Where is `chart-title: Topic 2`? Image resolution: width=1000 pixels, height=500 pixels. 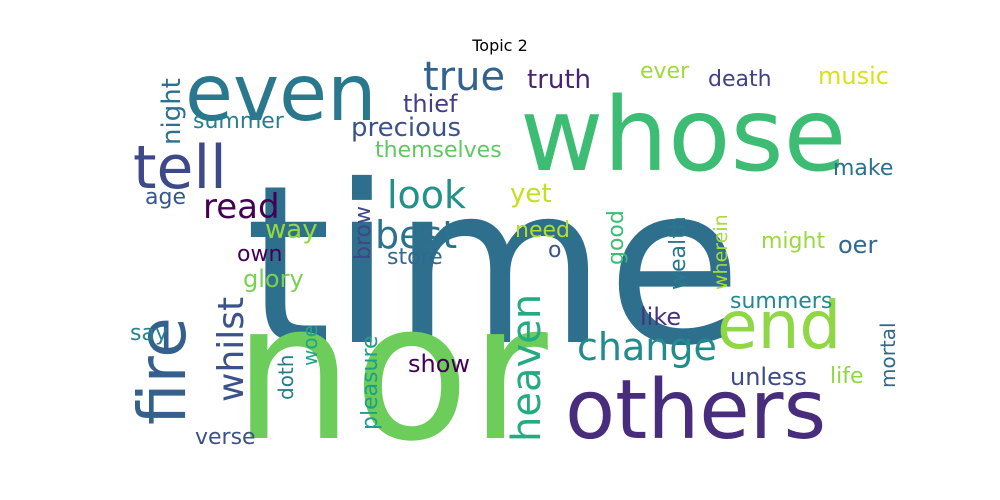 chart-title: Topic 2 is located at coordinates (500, 45).